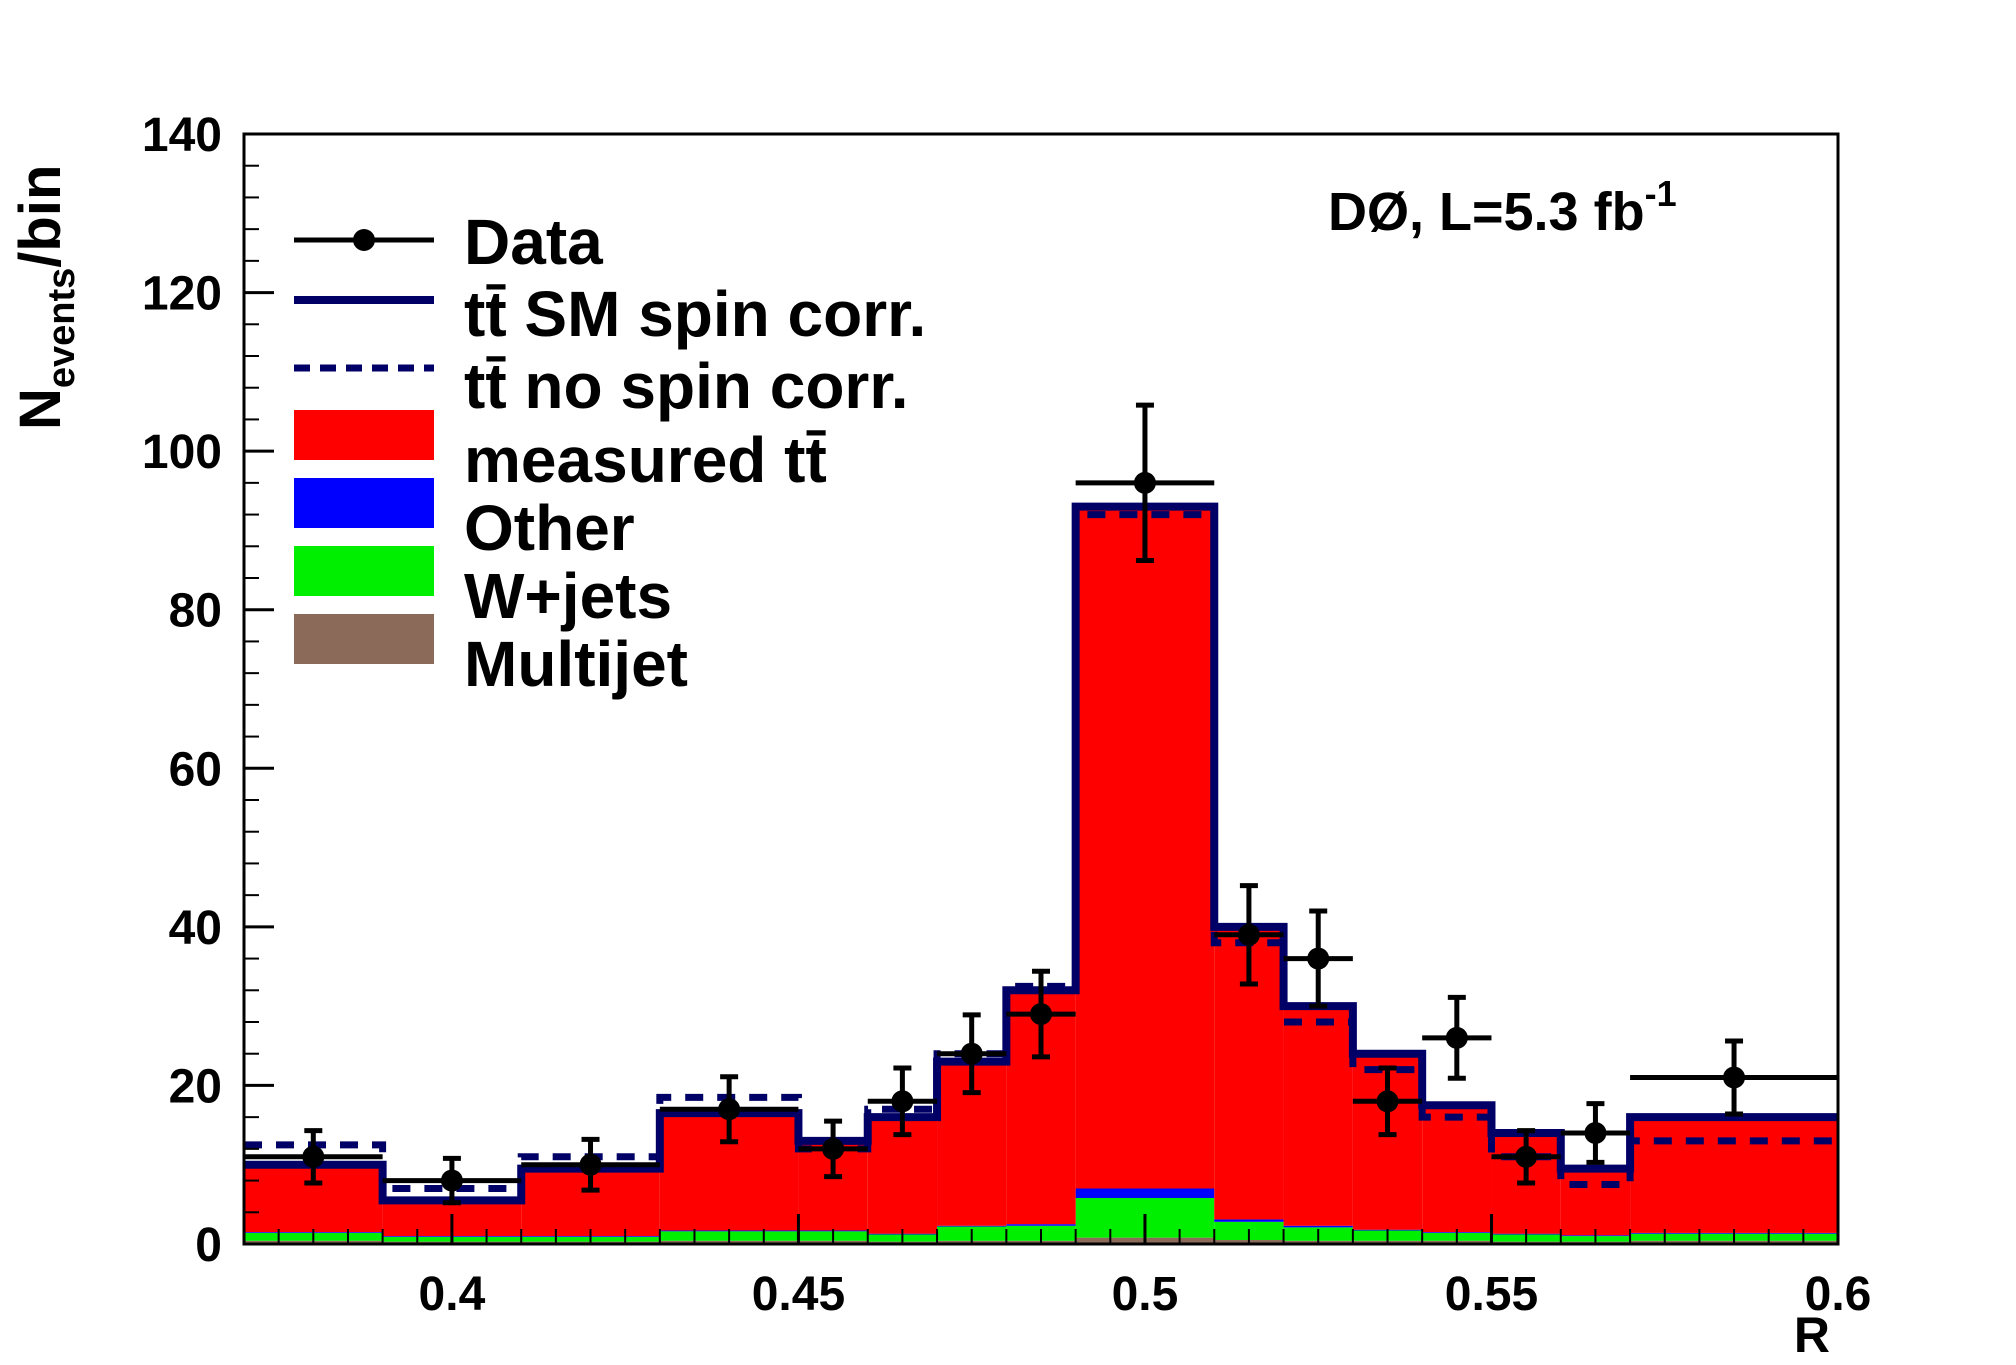  I want to click on legend-label: tt̄ no spin corr., so click(686, 386).